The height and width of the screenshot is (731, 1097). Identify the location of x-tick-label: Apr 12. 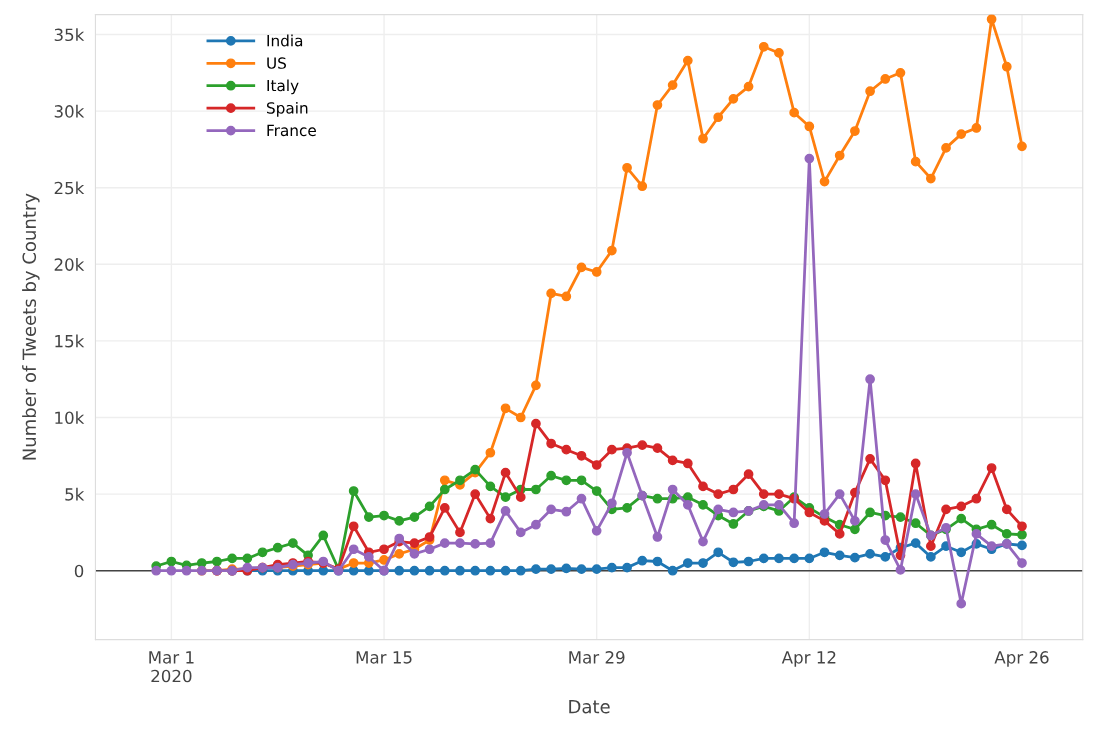
(808, 659).